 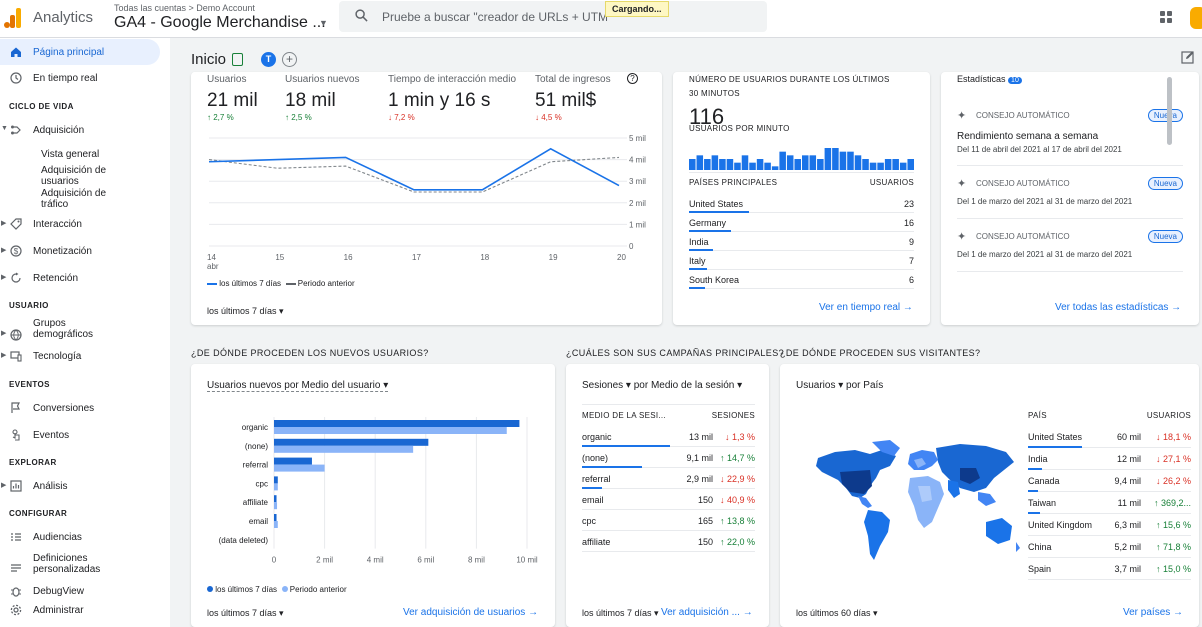 What do you see at coordinates (668, 541) in the screenshot?
I see `table-row: affiliate 150 ↑ 22,0 %` at bounding box center [668, 541].